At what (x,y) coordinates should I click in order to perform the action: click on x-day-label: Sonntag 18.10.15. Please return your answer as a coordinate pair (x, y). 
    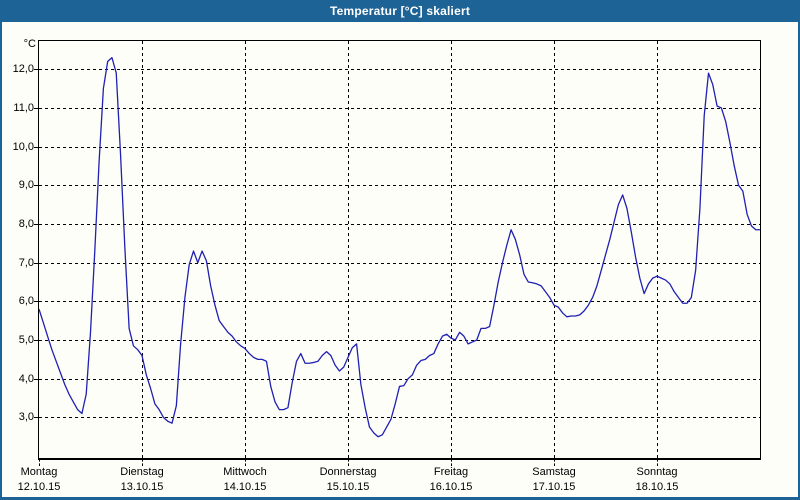
    Looking at the image, I should click on (657, 480).